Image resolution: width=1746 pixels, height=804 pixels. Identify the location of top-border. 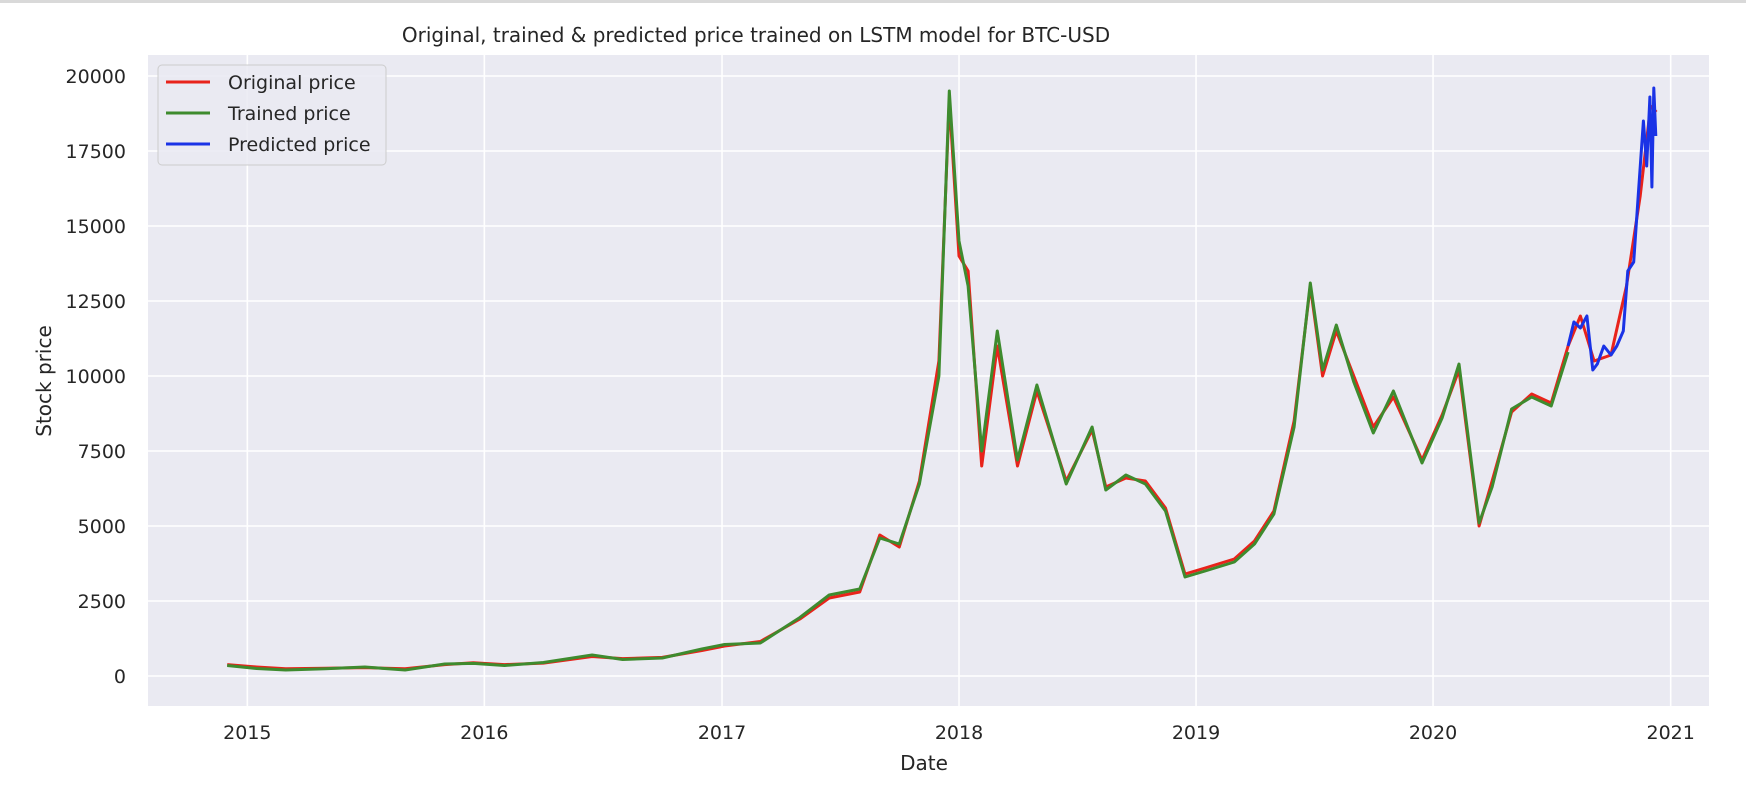
(873, 1).